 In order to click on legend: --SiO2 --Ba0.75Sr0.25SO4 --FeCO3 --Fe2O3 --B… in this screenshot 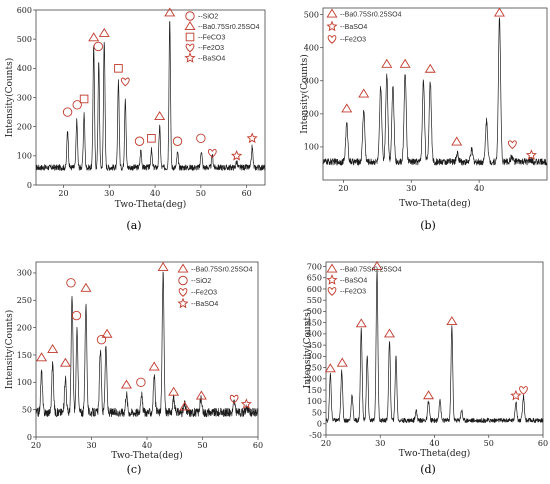, I will do `click(222, 37)`.